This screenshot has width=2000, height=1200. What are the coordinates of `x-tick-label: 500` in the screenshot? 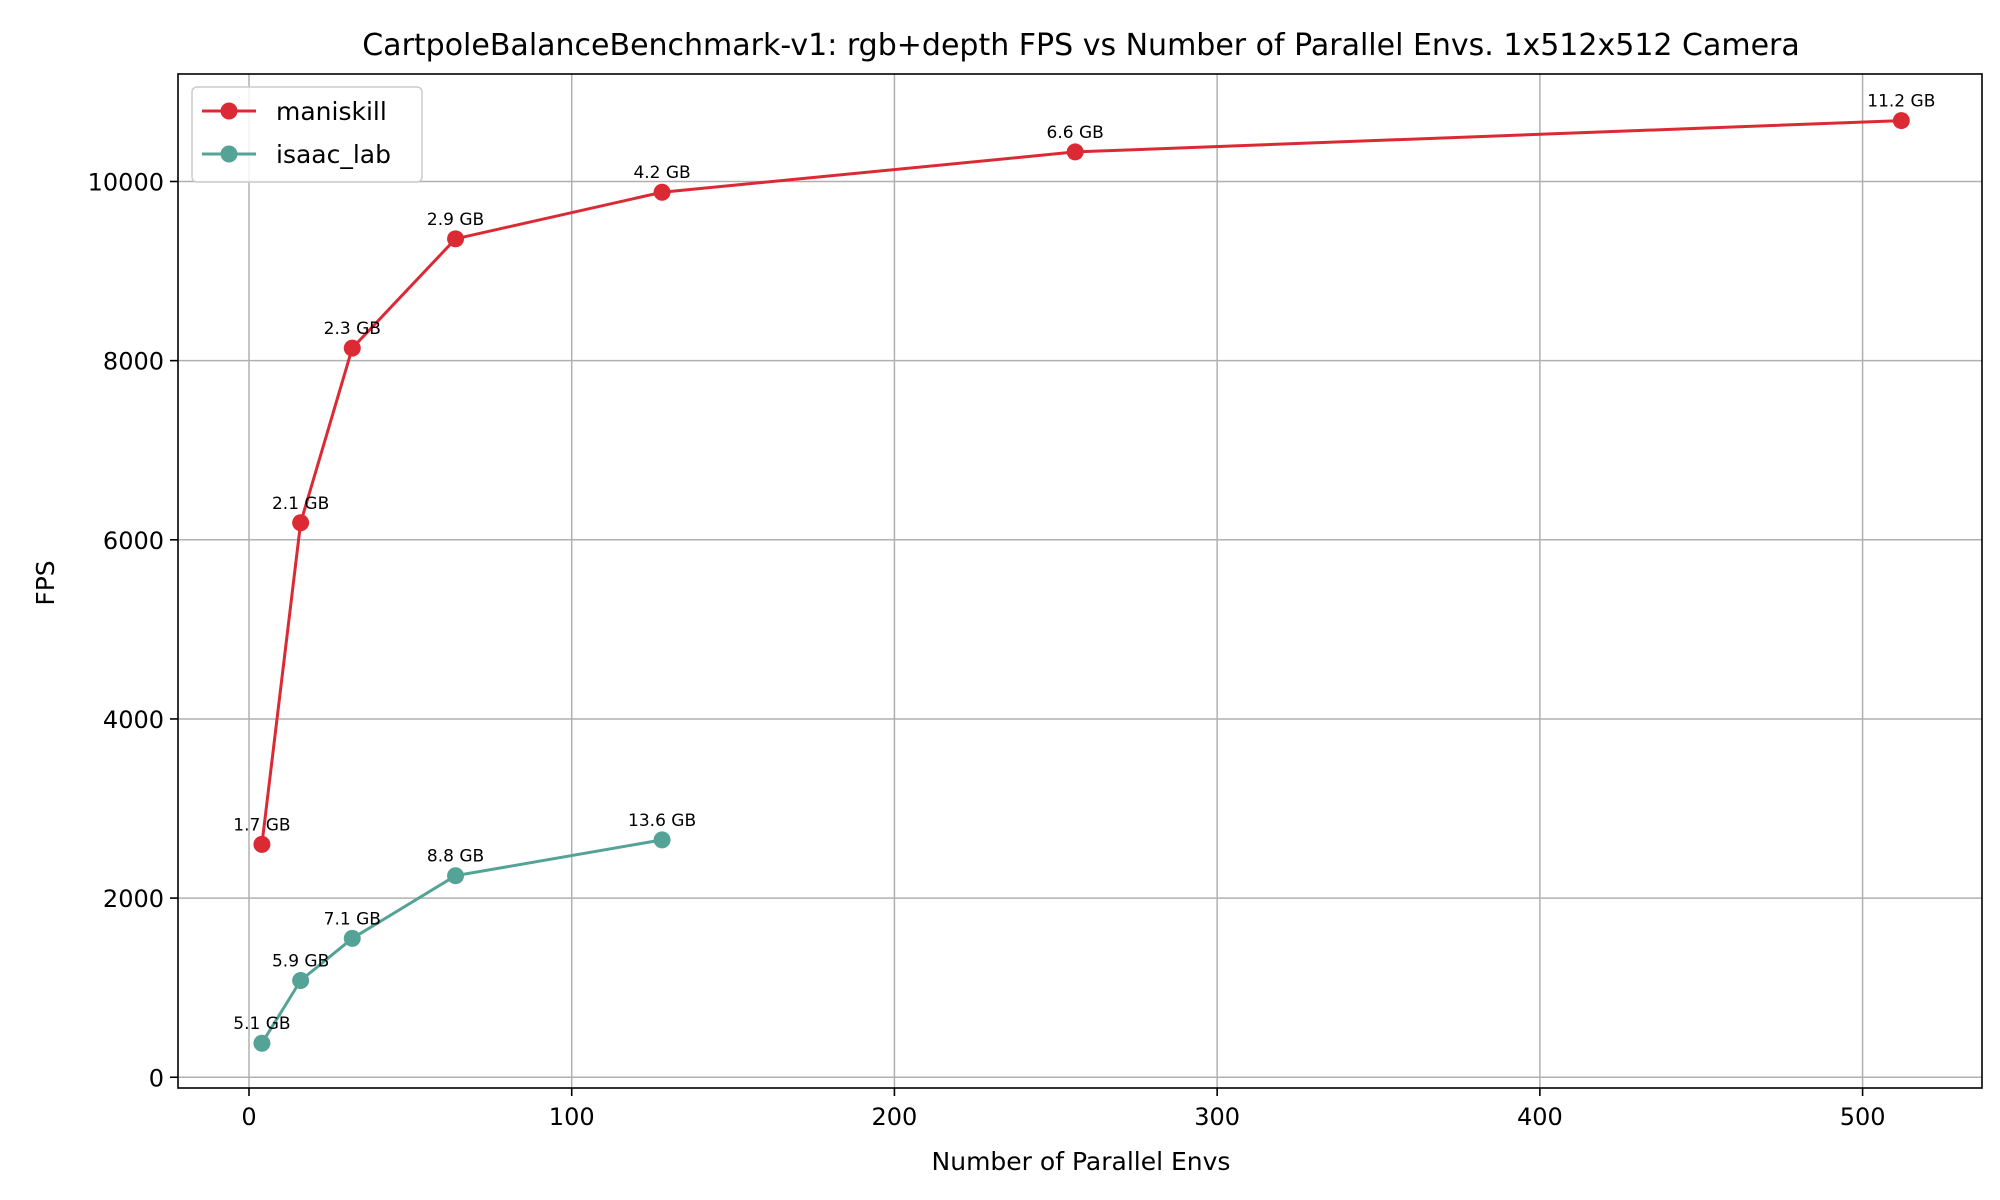 It's located at (1863, 1117).